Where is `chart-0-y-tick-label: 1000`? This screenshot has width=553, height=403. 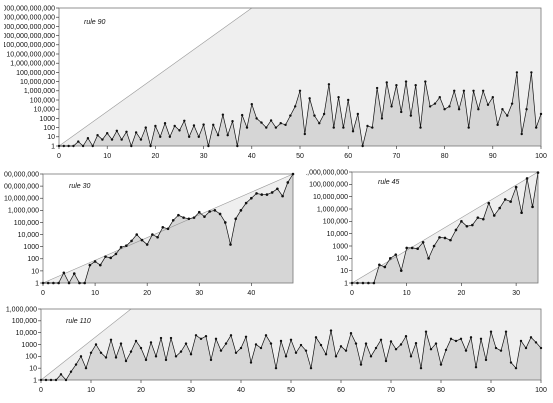 chart-0-y-tick-label: 1000 is located at coordinates (47, 119).